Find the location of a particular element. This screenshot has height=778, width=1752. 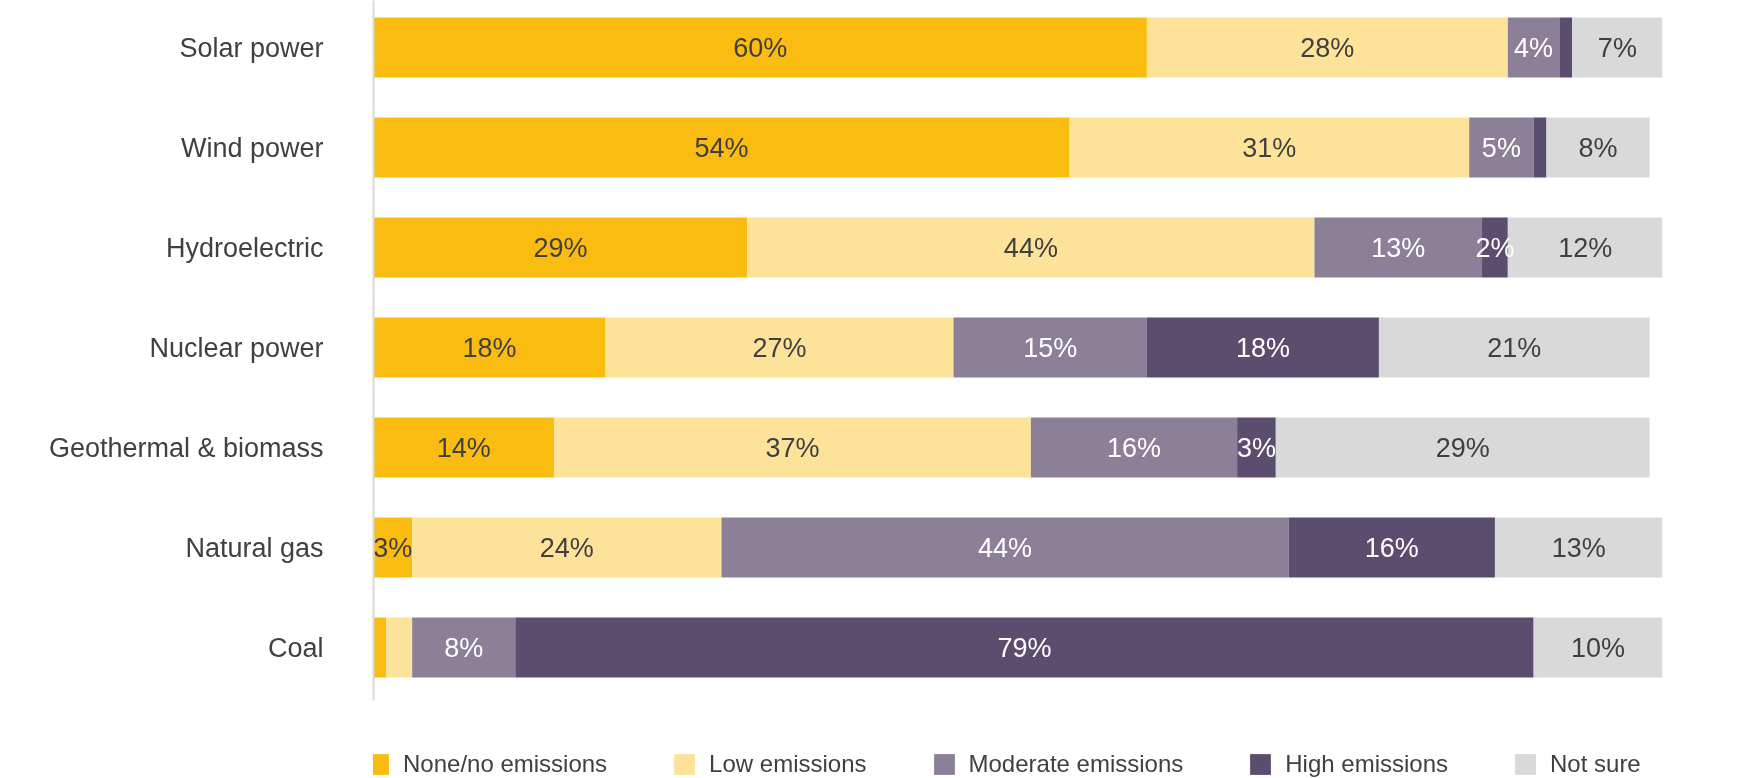

data-label: 79% is located at coordinates (1024, 647).